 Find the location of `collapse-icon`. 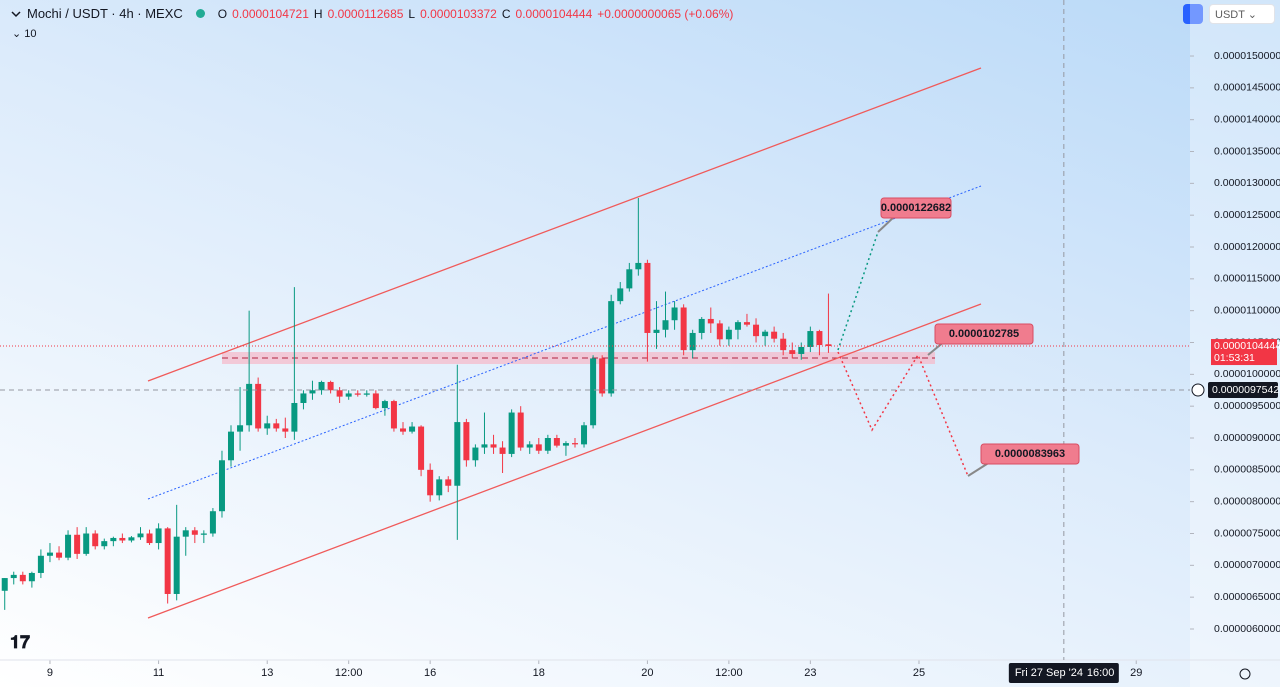

collapse-icon is located at coordinates (16, 14).